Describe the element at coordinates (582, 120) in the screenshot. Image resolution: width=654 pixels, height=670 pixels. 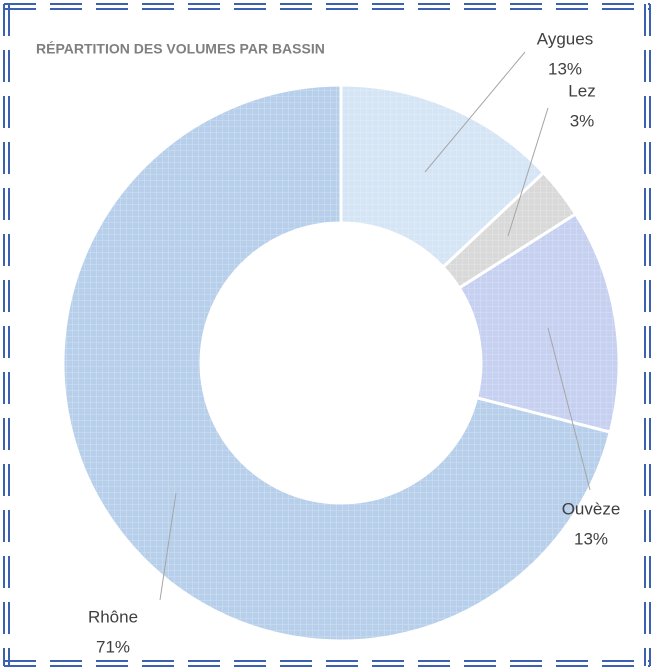
I see `value-label: 3%` at that location.